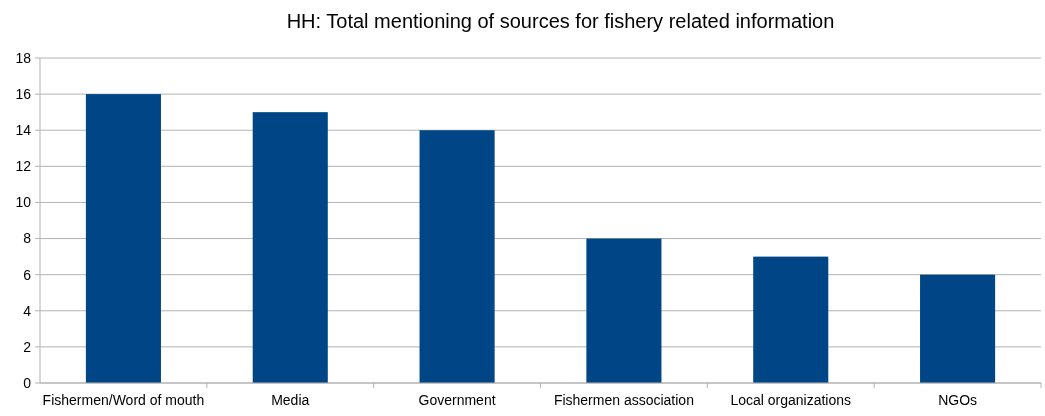 Image resolution: width=1045 pixels, height=416 pixels. What do you see at coordinates (27, 382) in the screenshot?
I see `y-tick-label: 0` at bounding box center [27, 382].